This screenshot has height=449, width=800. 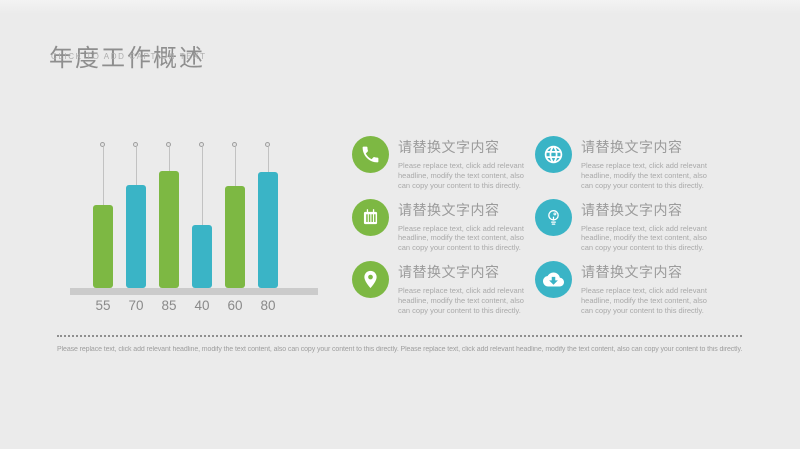 What do you see at coordinates (194, 291) in the screenshot?
I see `chart-baseline` at bounding box center [194, 291].